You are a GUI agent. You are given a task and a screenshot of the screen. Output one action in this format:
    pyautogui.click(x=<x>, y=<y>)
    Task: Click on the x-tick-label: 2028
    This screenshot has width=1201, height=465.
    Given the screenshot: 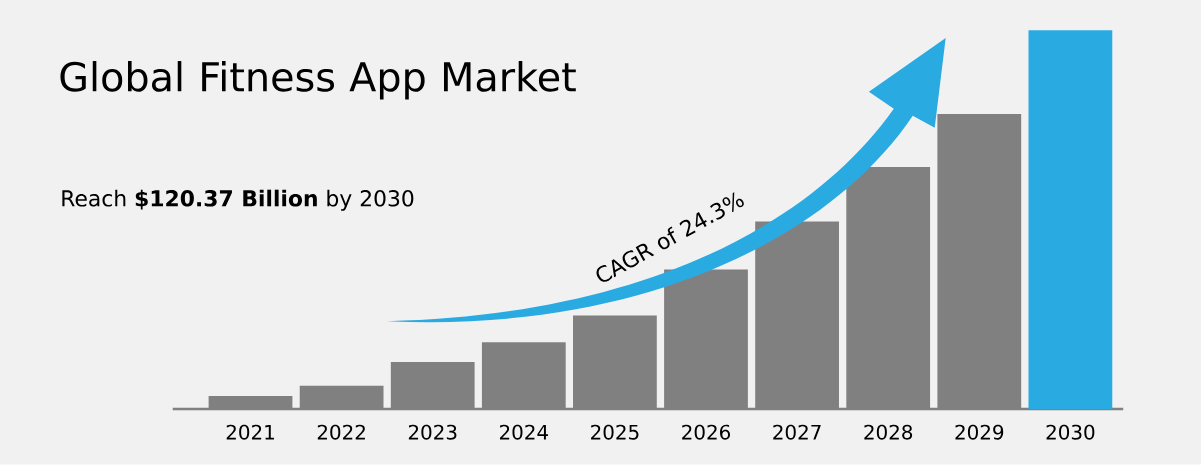 What is the action you would take?
    pyautogui.click(x=888, y=432)
    